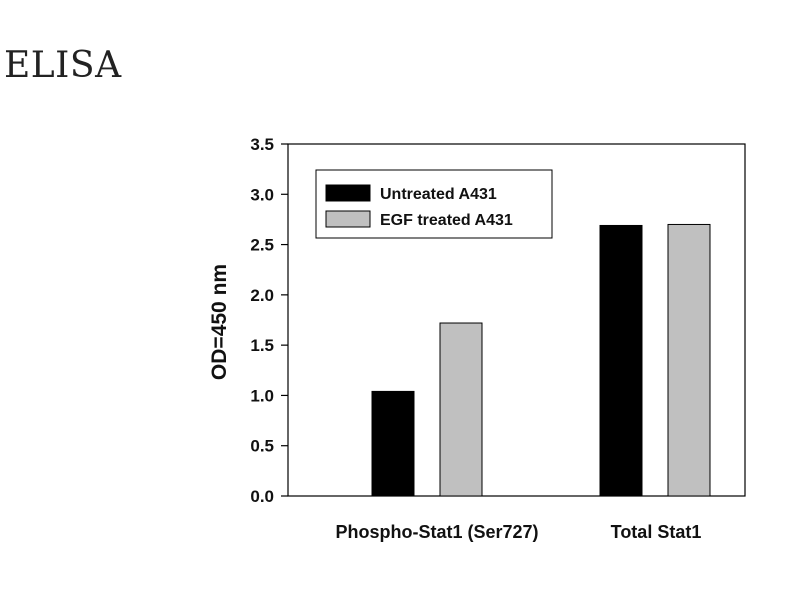  What do you see at coordinates (269, 320) in the screenshot?
I see `y-axis: 0.0 0.5 1.0 1.5 2.0 2.5 3.0 3.5` at bounding box center [269, 320].